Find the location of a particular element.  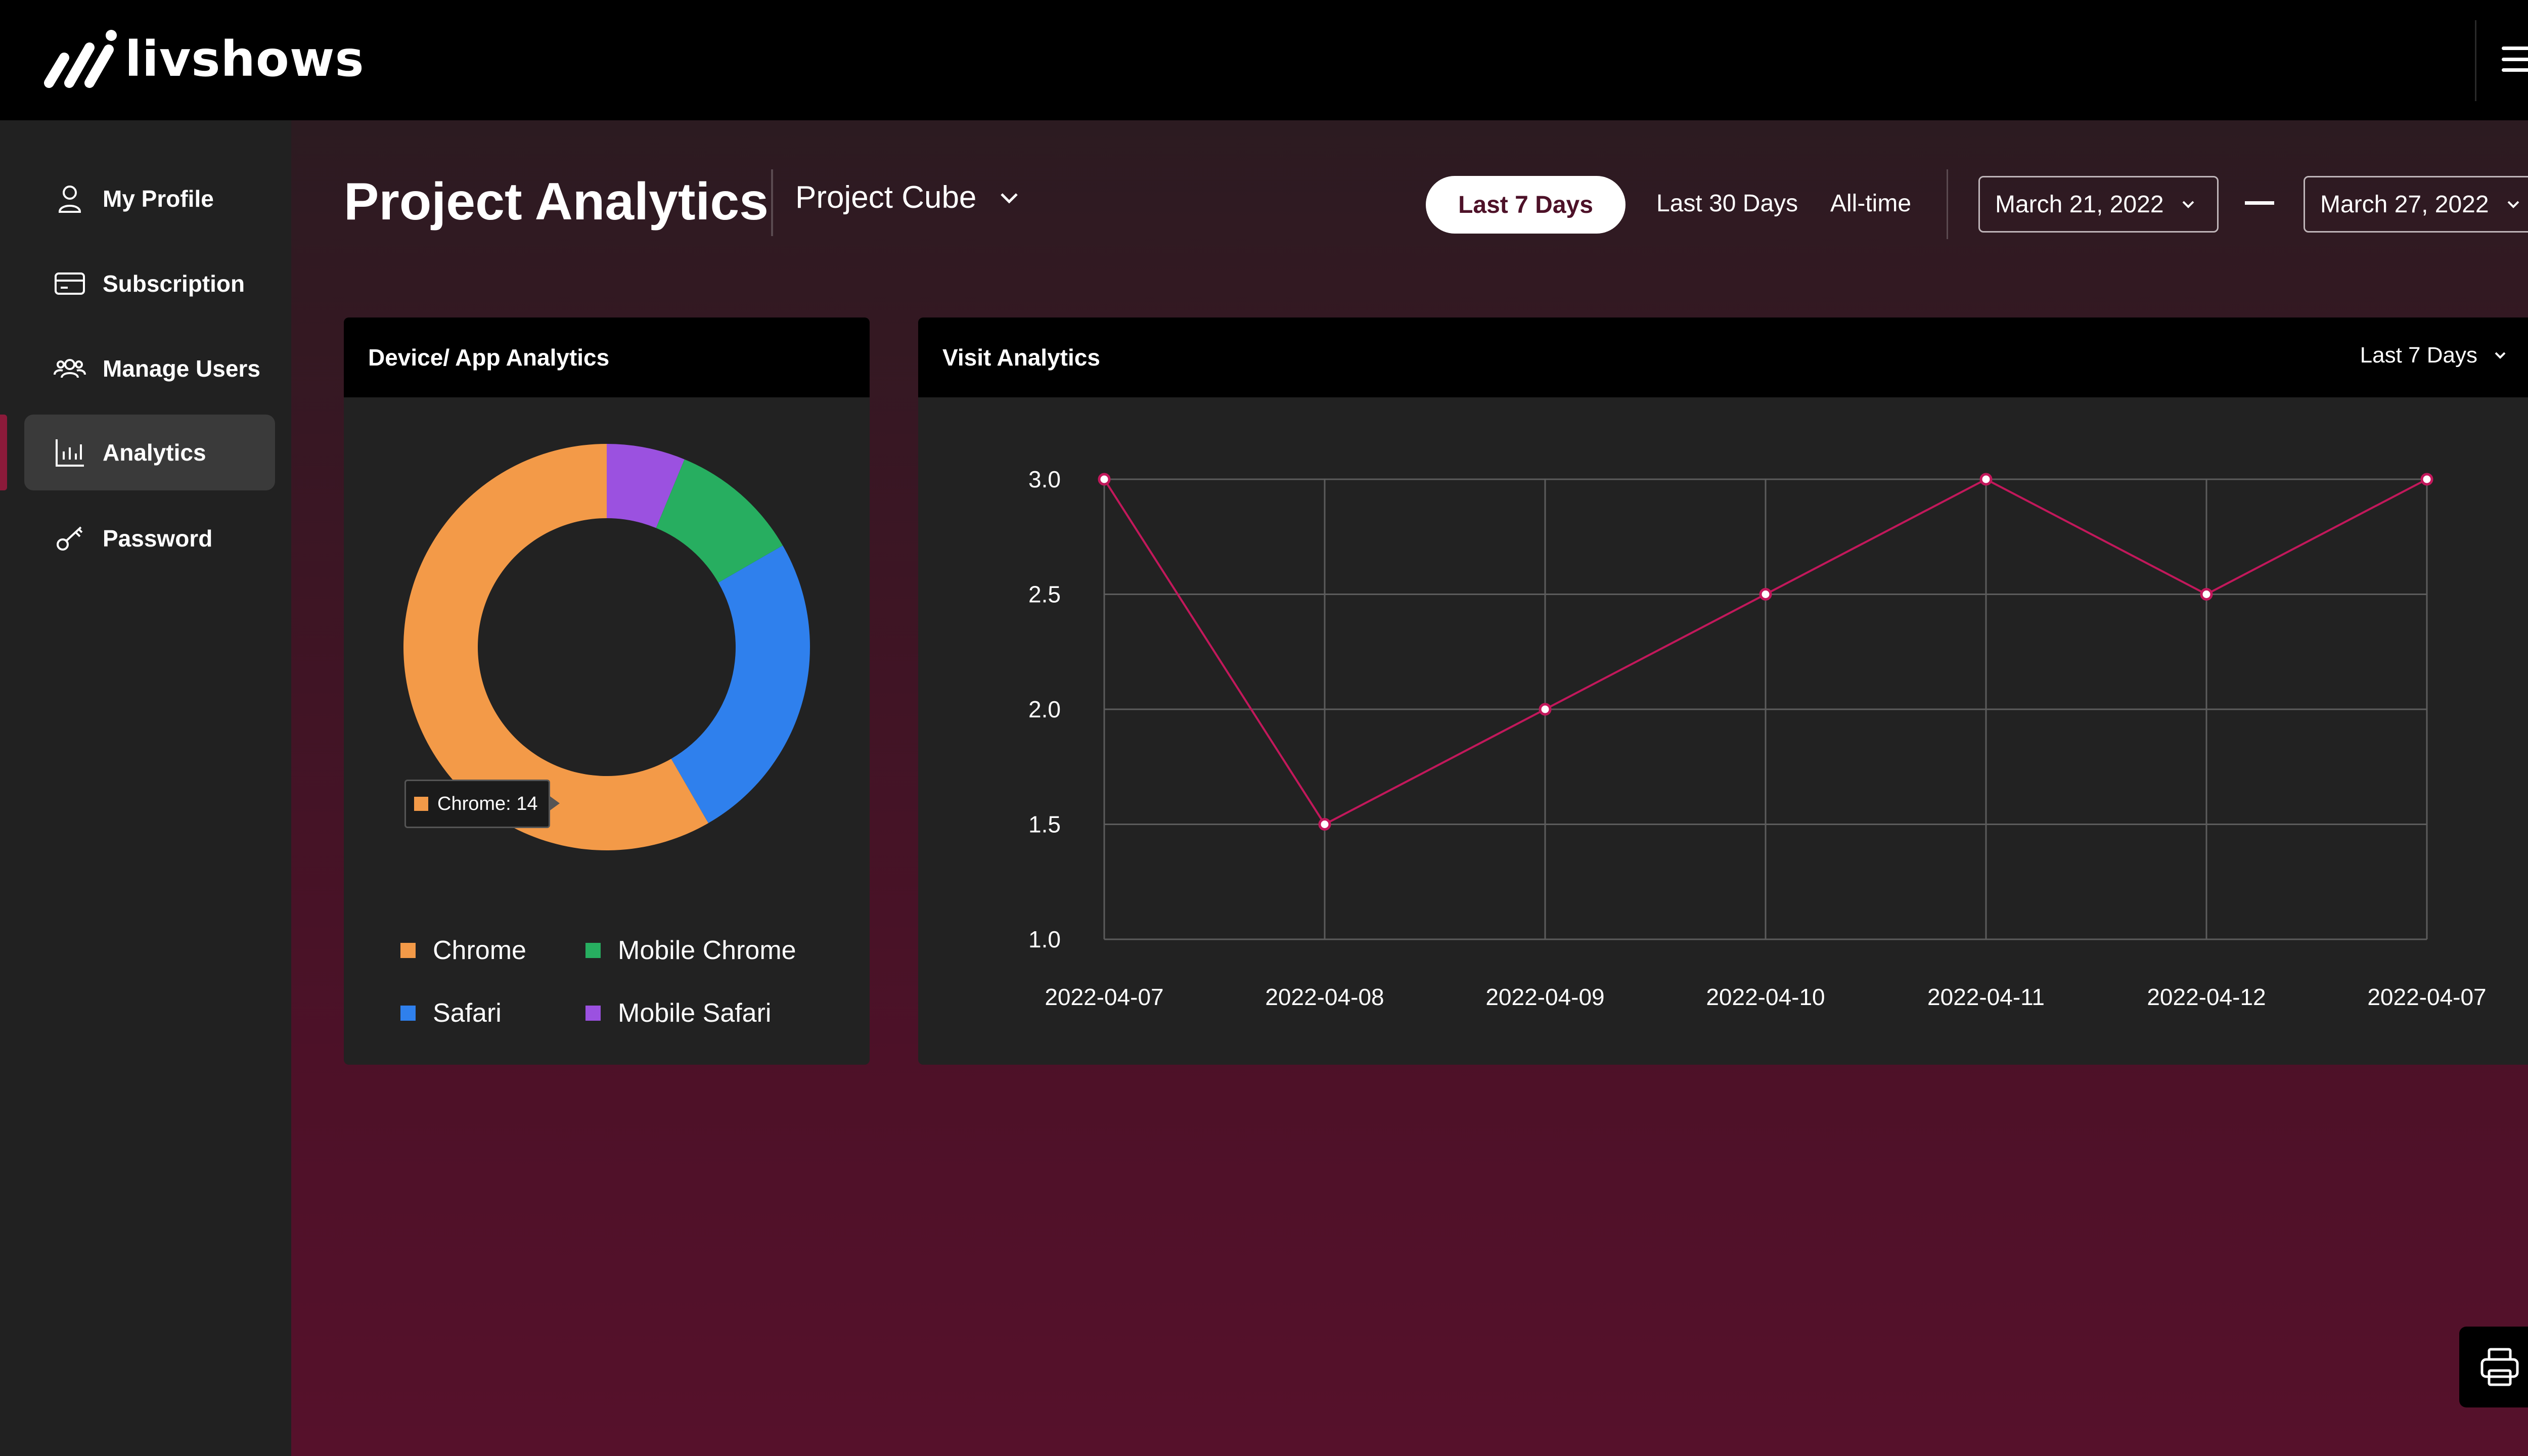

start-date-picker: March 21, 2022 is located at coordinates (2099, 204).